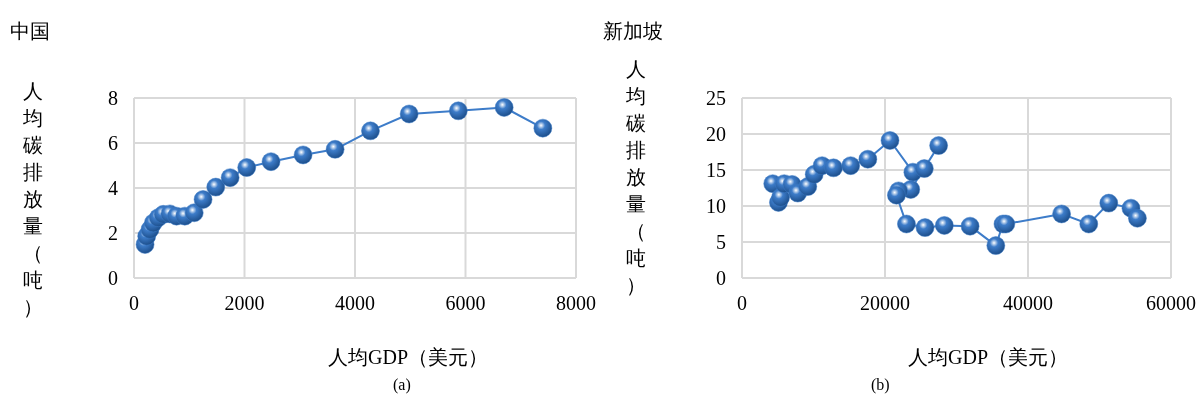 This screenshot has width=1203, height=402. What do you see at coordinates (113, 143) in the screenshot?
I see `y-tick-label: 6` at bounding box center [113, 143].